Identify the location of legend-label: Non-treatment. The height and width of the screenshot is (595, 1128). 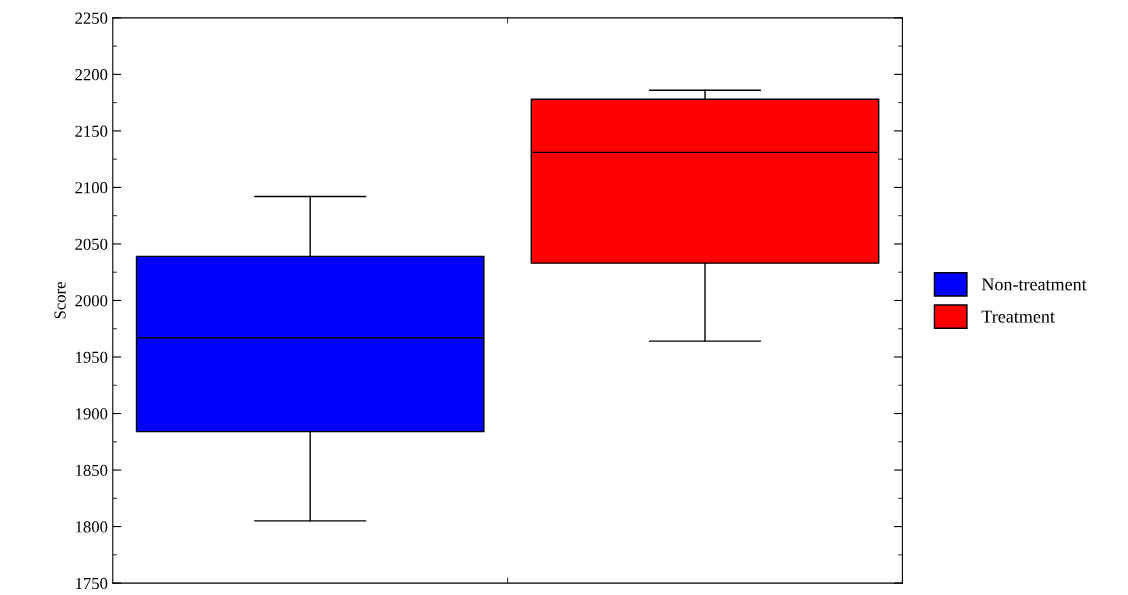
(1034, 284).